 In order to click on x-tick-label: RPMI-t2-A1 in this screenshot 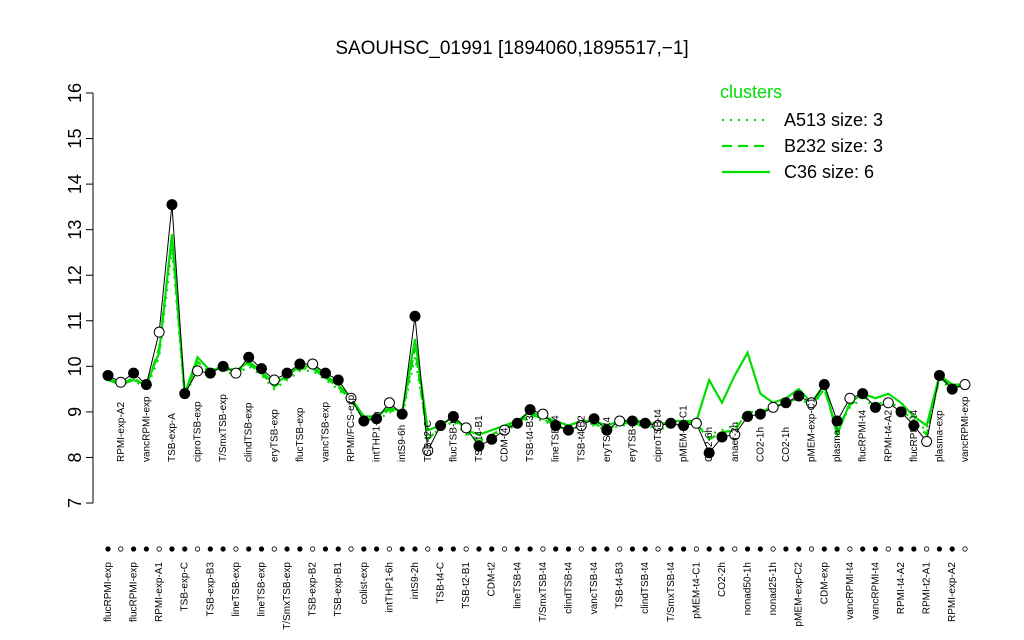, I will do `click(927, 588)`.